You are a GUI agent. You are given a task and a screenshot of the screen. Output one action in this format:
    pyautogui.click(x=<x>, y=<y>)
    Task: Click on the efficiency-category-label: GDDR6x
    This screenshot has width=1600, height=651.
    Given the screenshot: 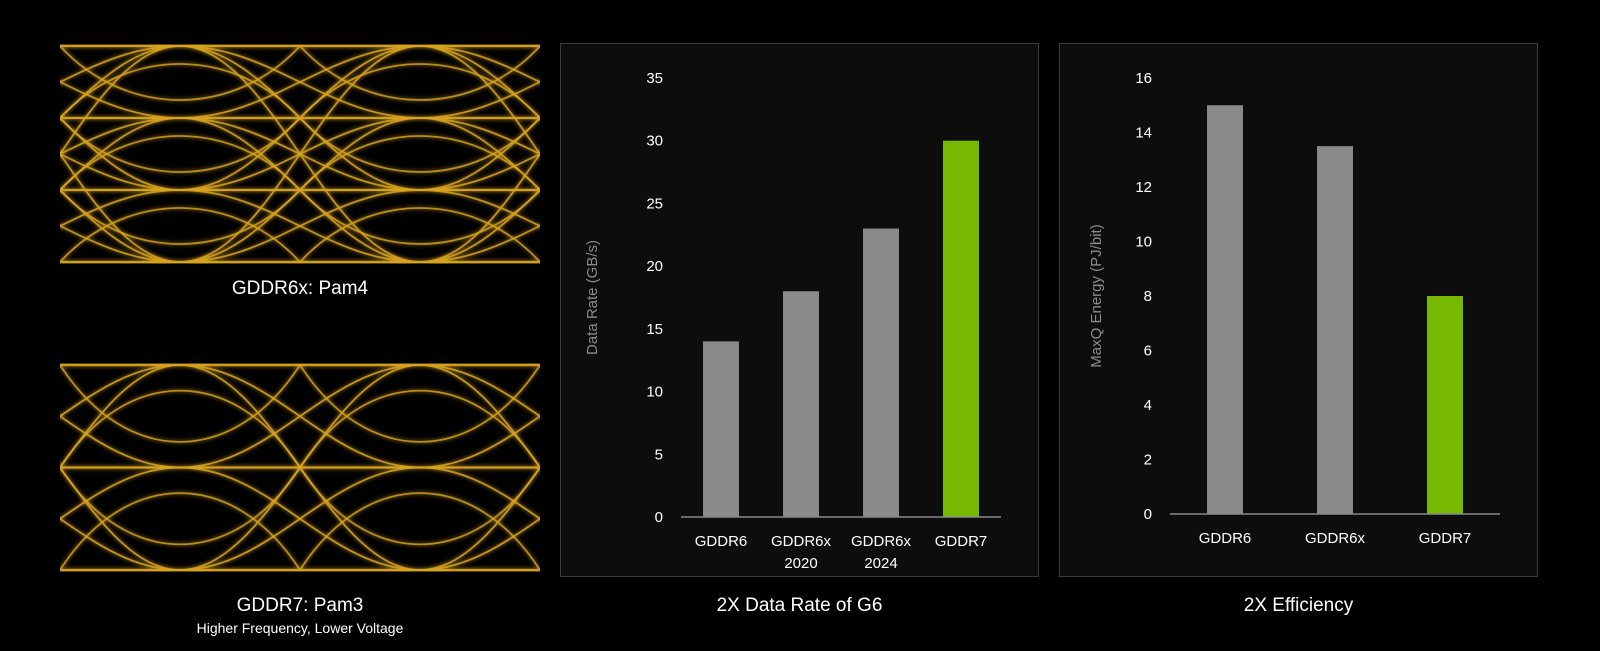 What is the action you would take?
    pyautogui.click(x=1335, y=538)
    